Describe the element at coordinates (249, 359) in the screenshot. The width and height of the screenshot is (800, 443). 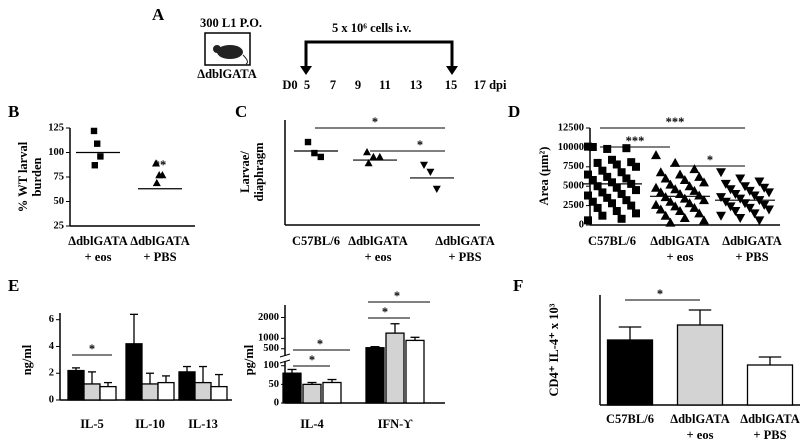
I see `y-axis-label: pg/ml` at that location.